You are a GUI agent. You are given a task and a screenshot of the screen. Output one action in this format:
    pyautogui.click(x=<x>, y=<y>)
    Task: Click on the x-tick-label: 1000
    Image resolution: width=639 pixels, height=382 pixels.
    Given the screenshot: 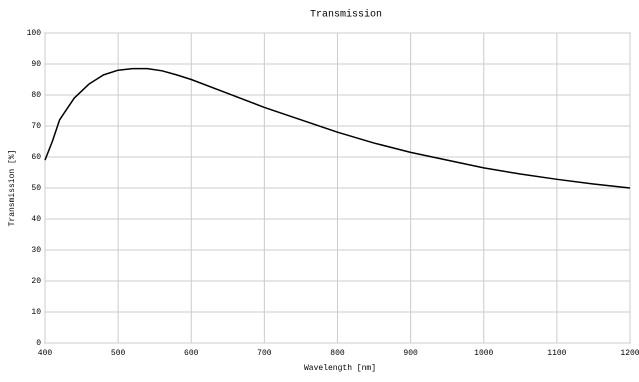 What is the action you would take?
    pyautogui.click(x=483, y=353)
    